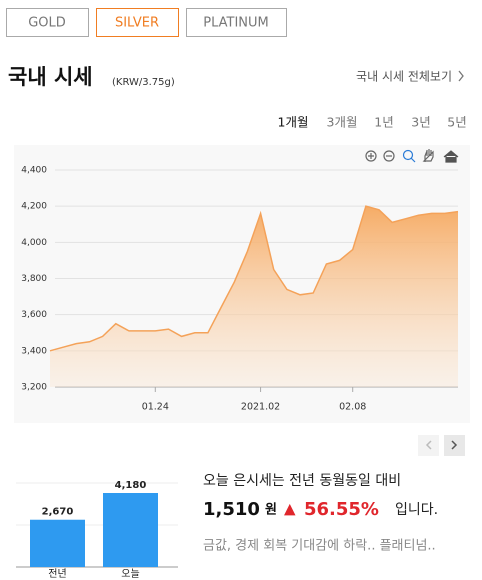 Image resolution: width=482 pixels, height=580 pixels. What do you see at coordinates (456, 122) in the screenshot?
I see `period-tab: 5년` at bounding box center [456, 122].